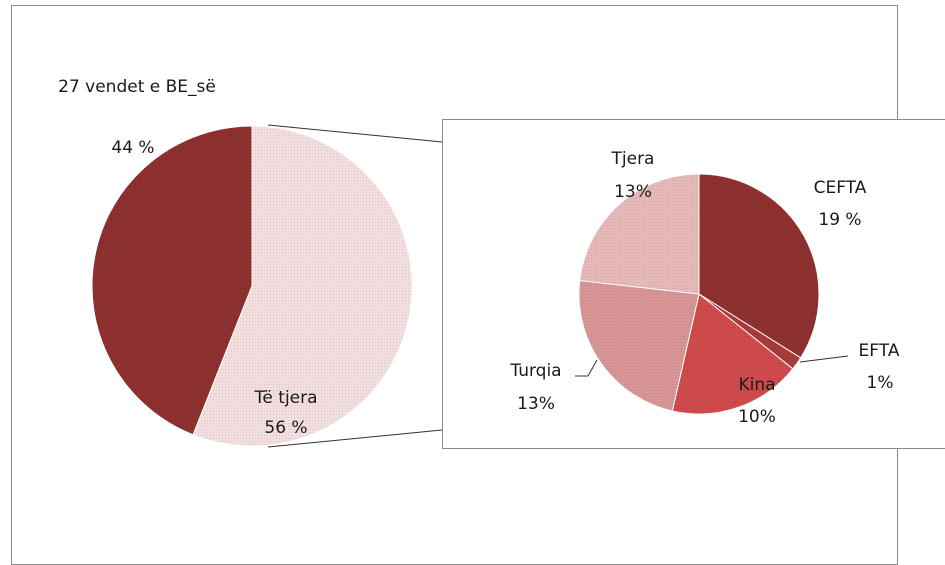  I want to click on value-label-turqia: 13%, so click(536, 404).